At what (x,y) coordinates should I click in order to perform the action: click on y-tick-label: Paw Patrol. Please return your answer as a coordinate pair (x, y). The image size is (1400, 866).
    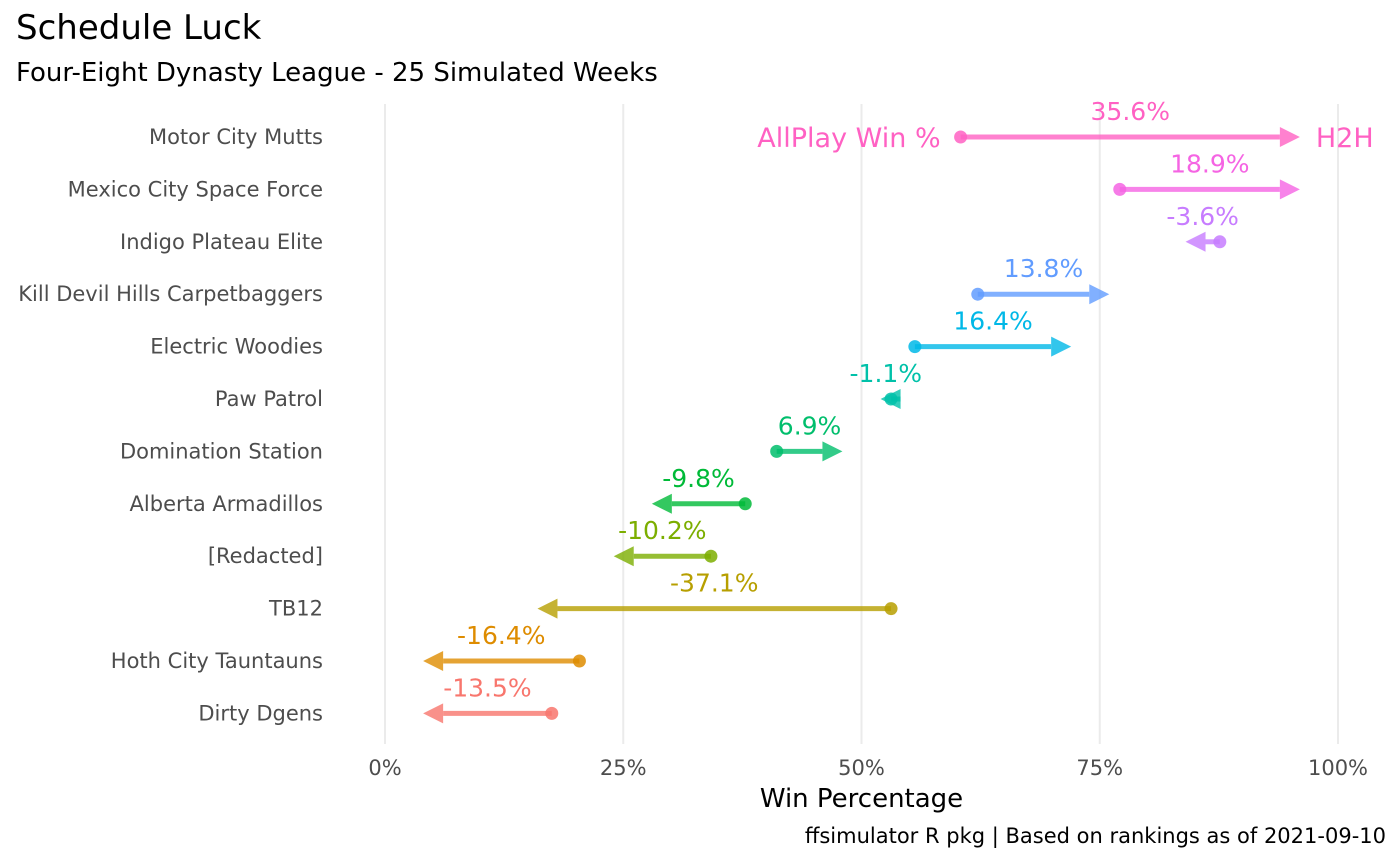
    Looking at the image, I should click on (269, 399).